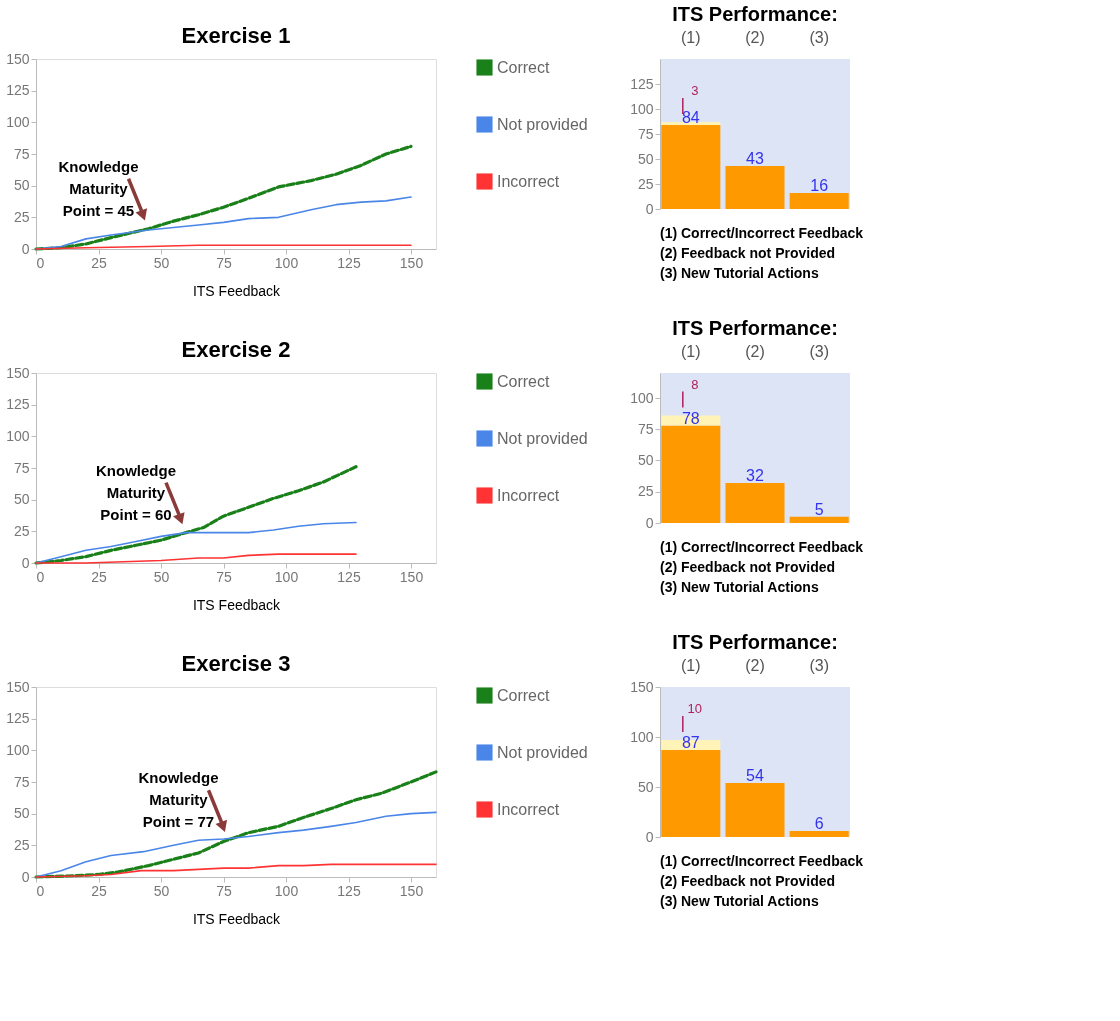  I want to click on data-label: 87, so click(690, 742).